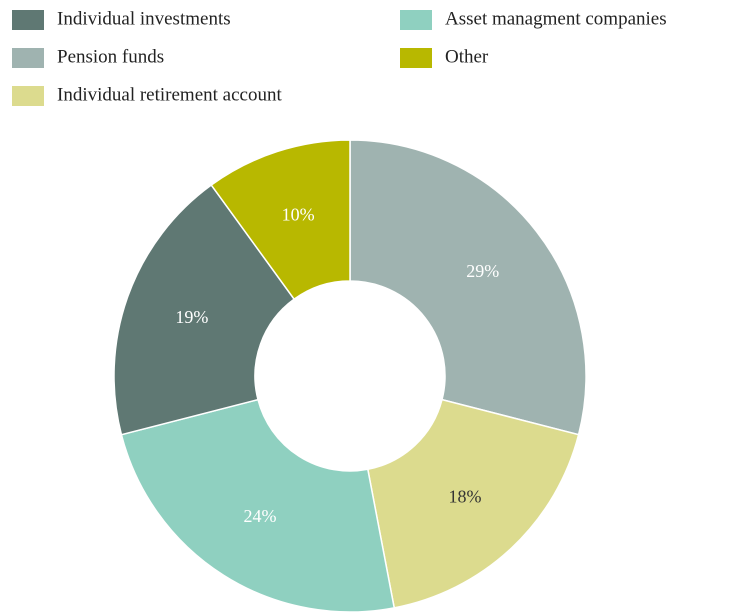 The width and height of the screenshot is (746, 614). What do you see at coordinates (465, 497) in the screenshot?
I see `slice-label: 18%` at bounding box center [465, 497].